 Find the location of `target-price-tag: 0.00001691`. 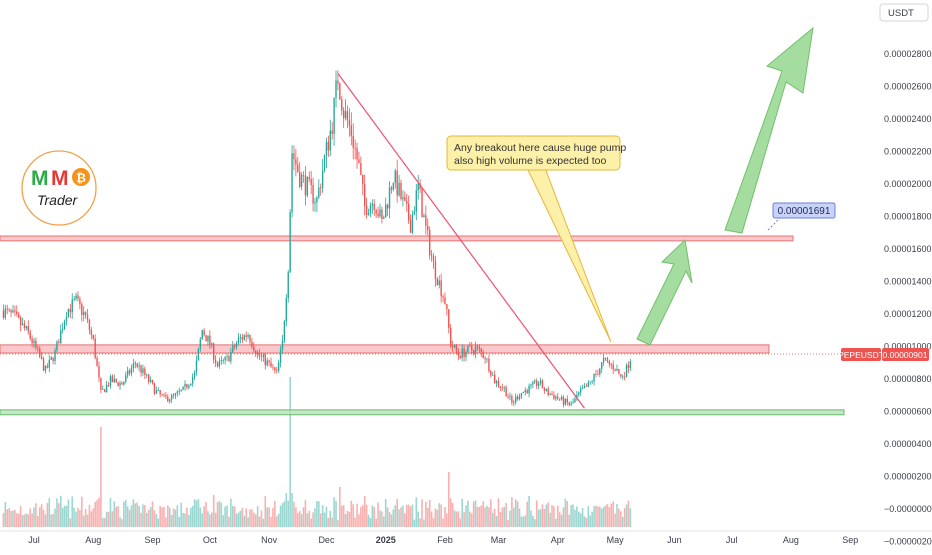

target-price-tag: 0.00001691 is located at coordinates (801, 216).